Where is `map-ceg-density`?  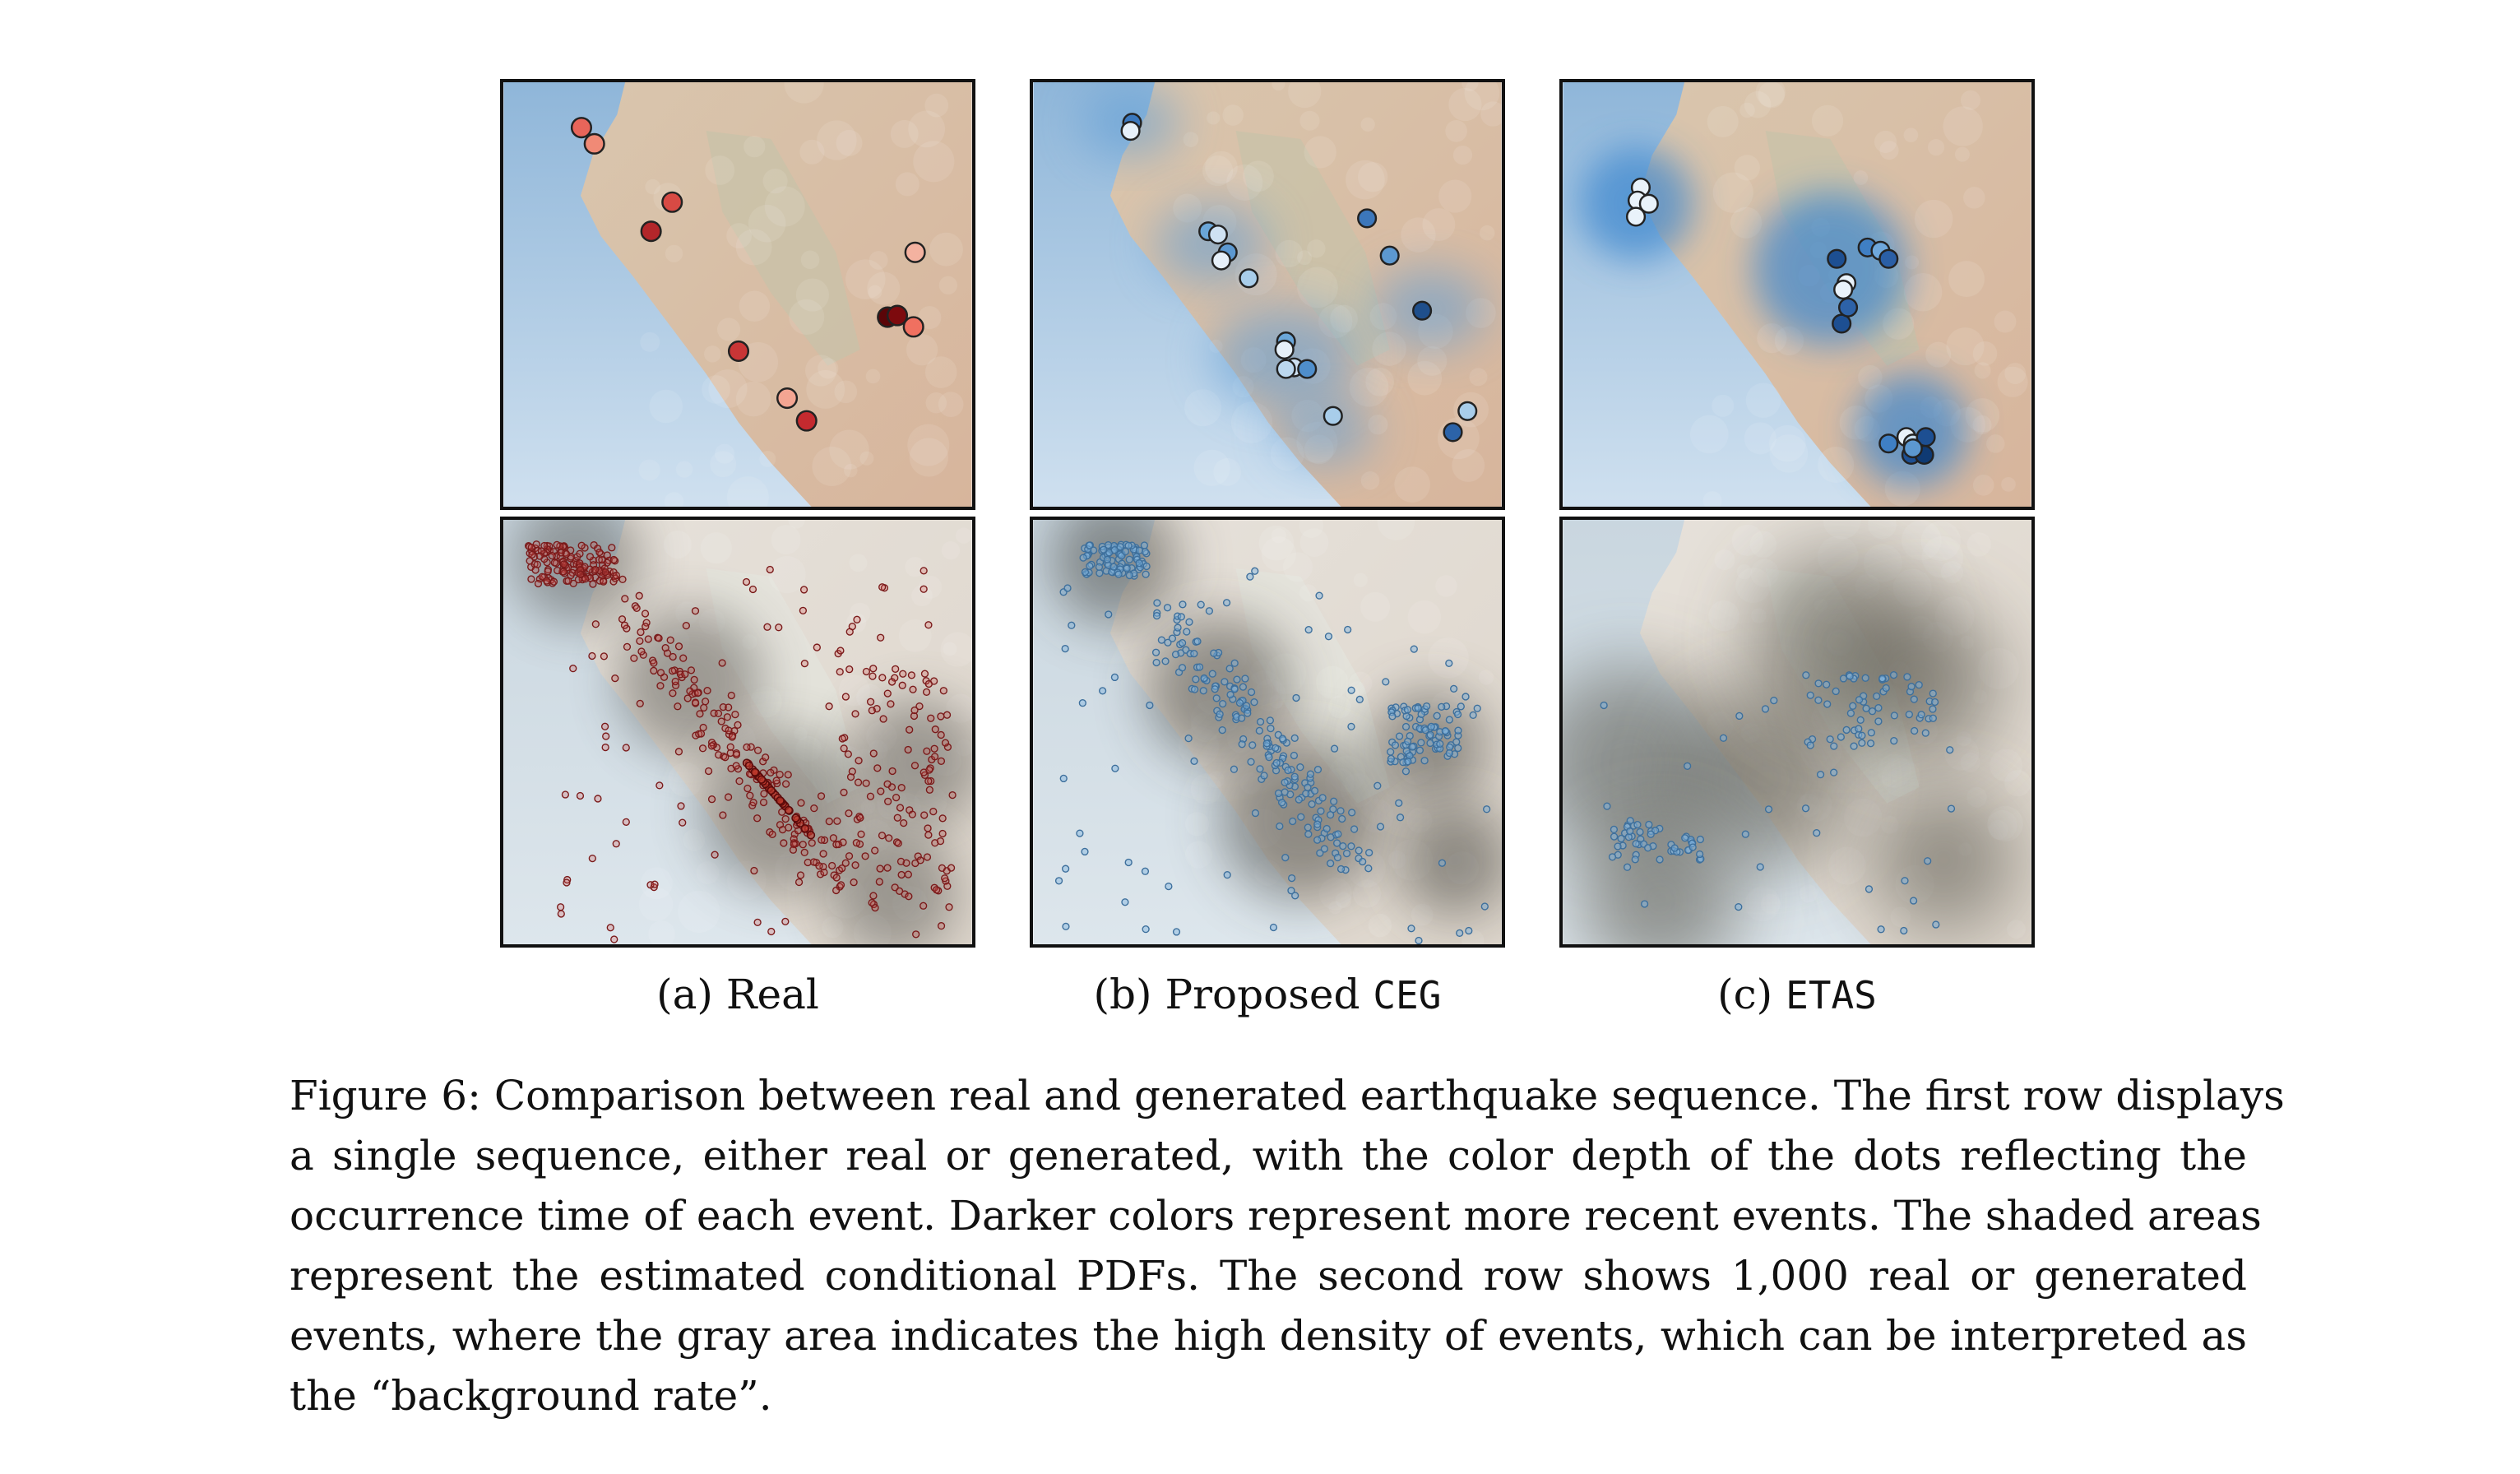 map-ceg-density is located at coordinates (1267, 732).